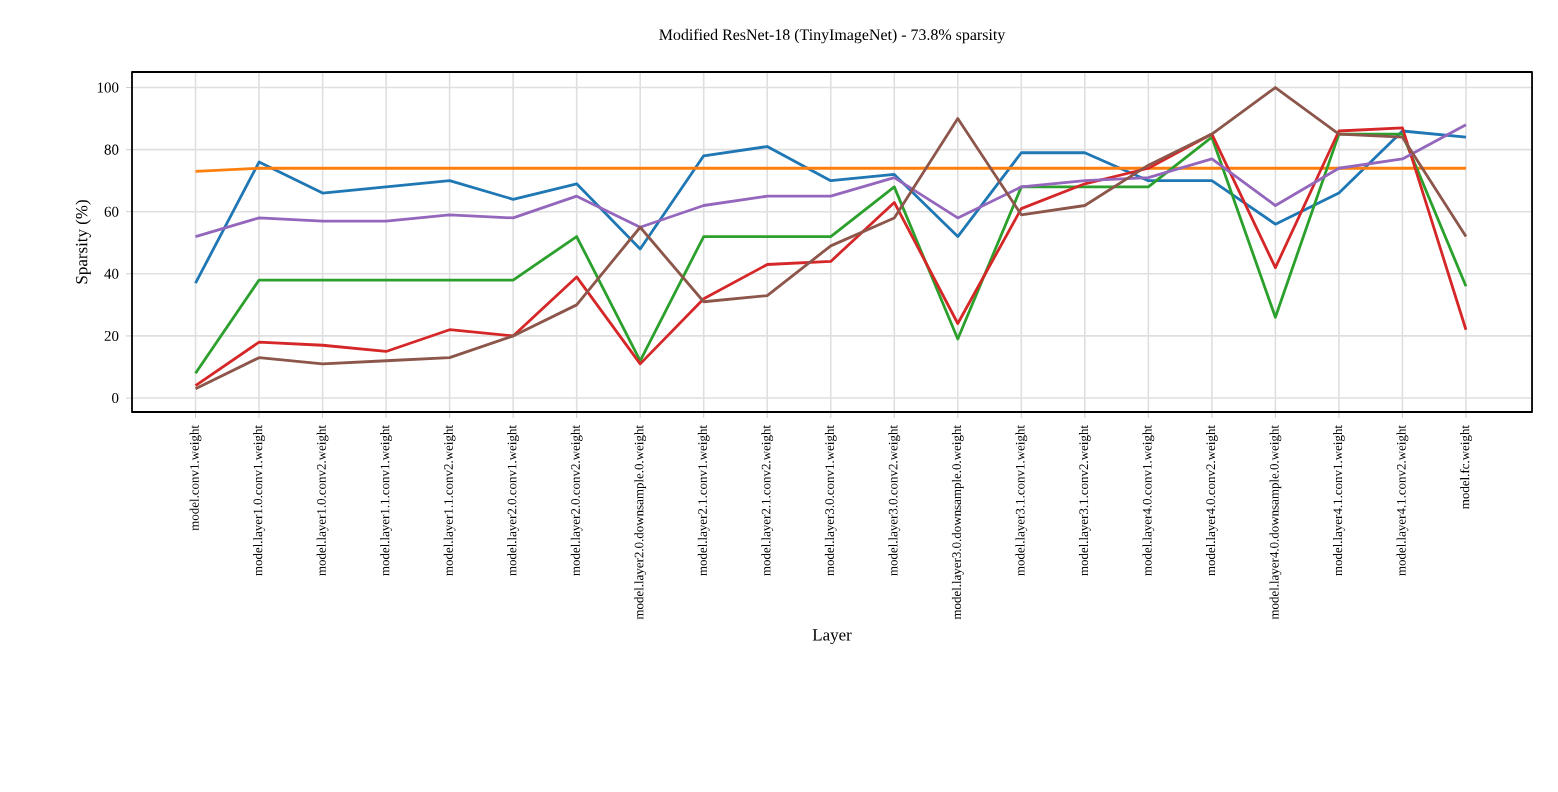  Describe the element at coordinates (832, 637) in the screenshot. I see `x-axis-title: Layer` at that location.